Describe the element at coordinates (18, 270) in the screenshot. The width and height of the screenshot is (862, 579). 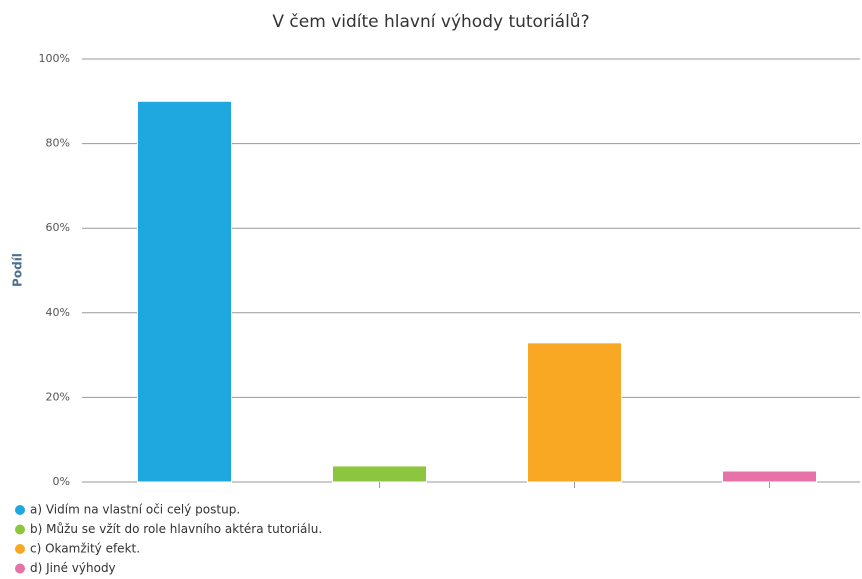
I see `y-axis-title: Podíl` at that location.